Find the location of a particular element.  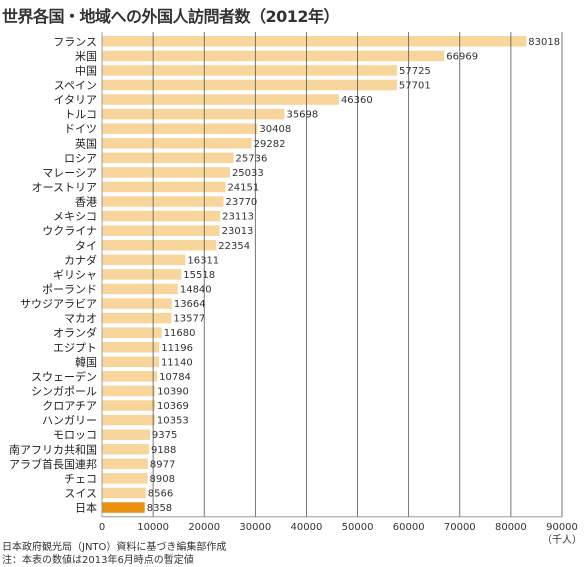

source-note: 日本政府観光局（JNTO）資料に基づき編集部作成 is located at coordinates (114, 547).